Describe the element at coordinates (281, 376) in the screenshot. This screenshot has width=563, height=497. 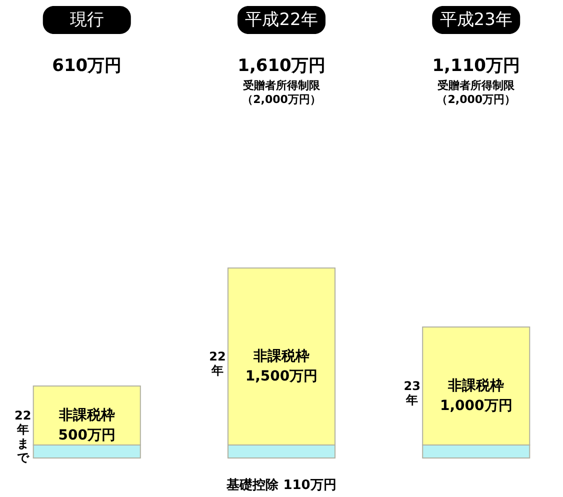
I see `data-label: 1,500万円` at that location.